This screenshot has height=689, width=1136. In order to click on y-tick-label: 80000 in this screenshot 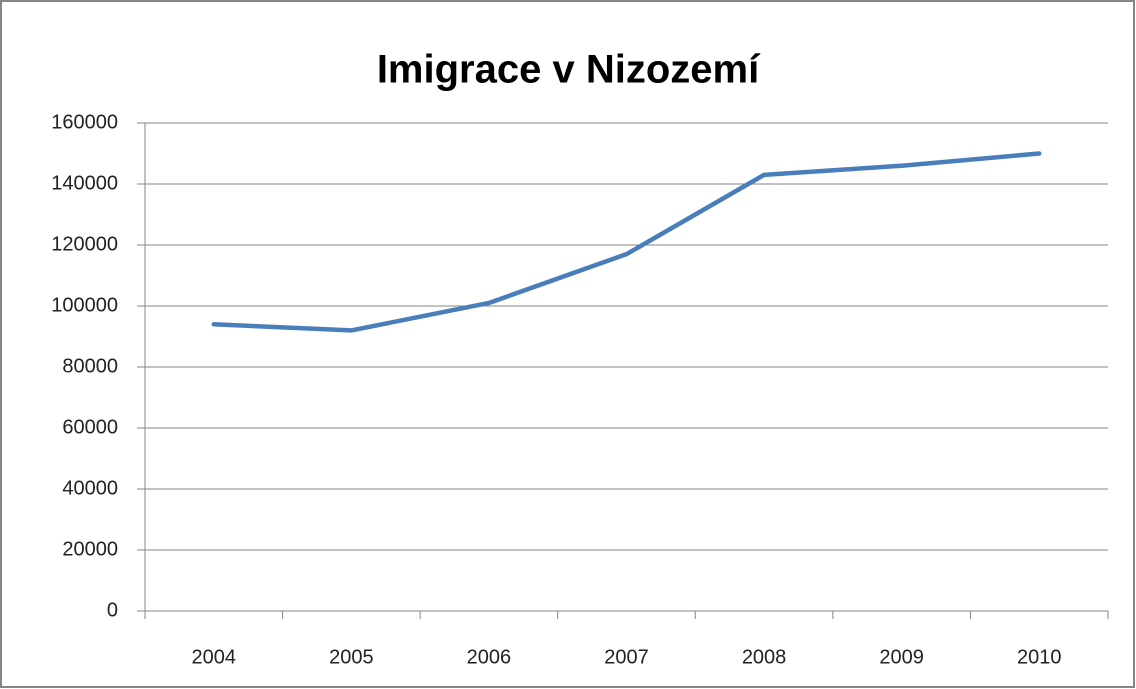, I will do `click(90, 366)`.